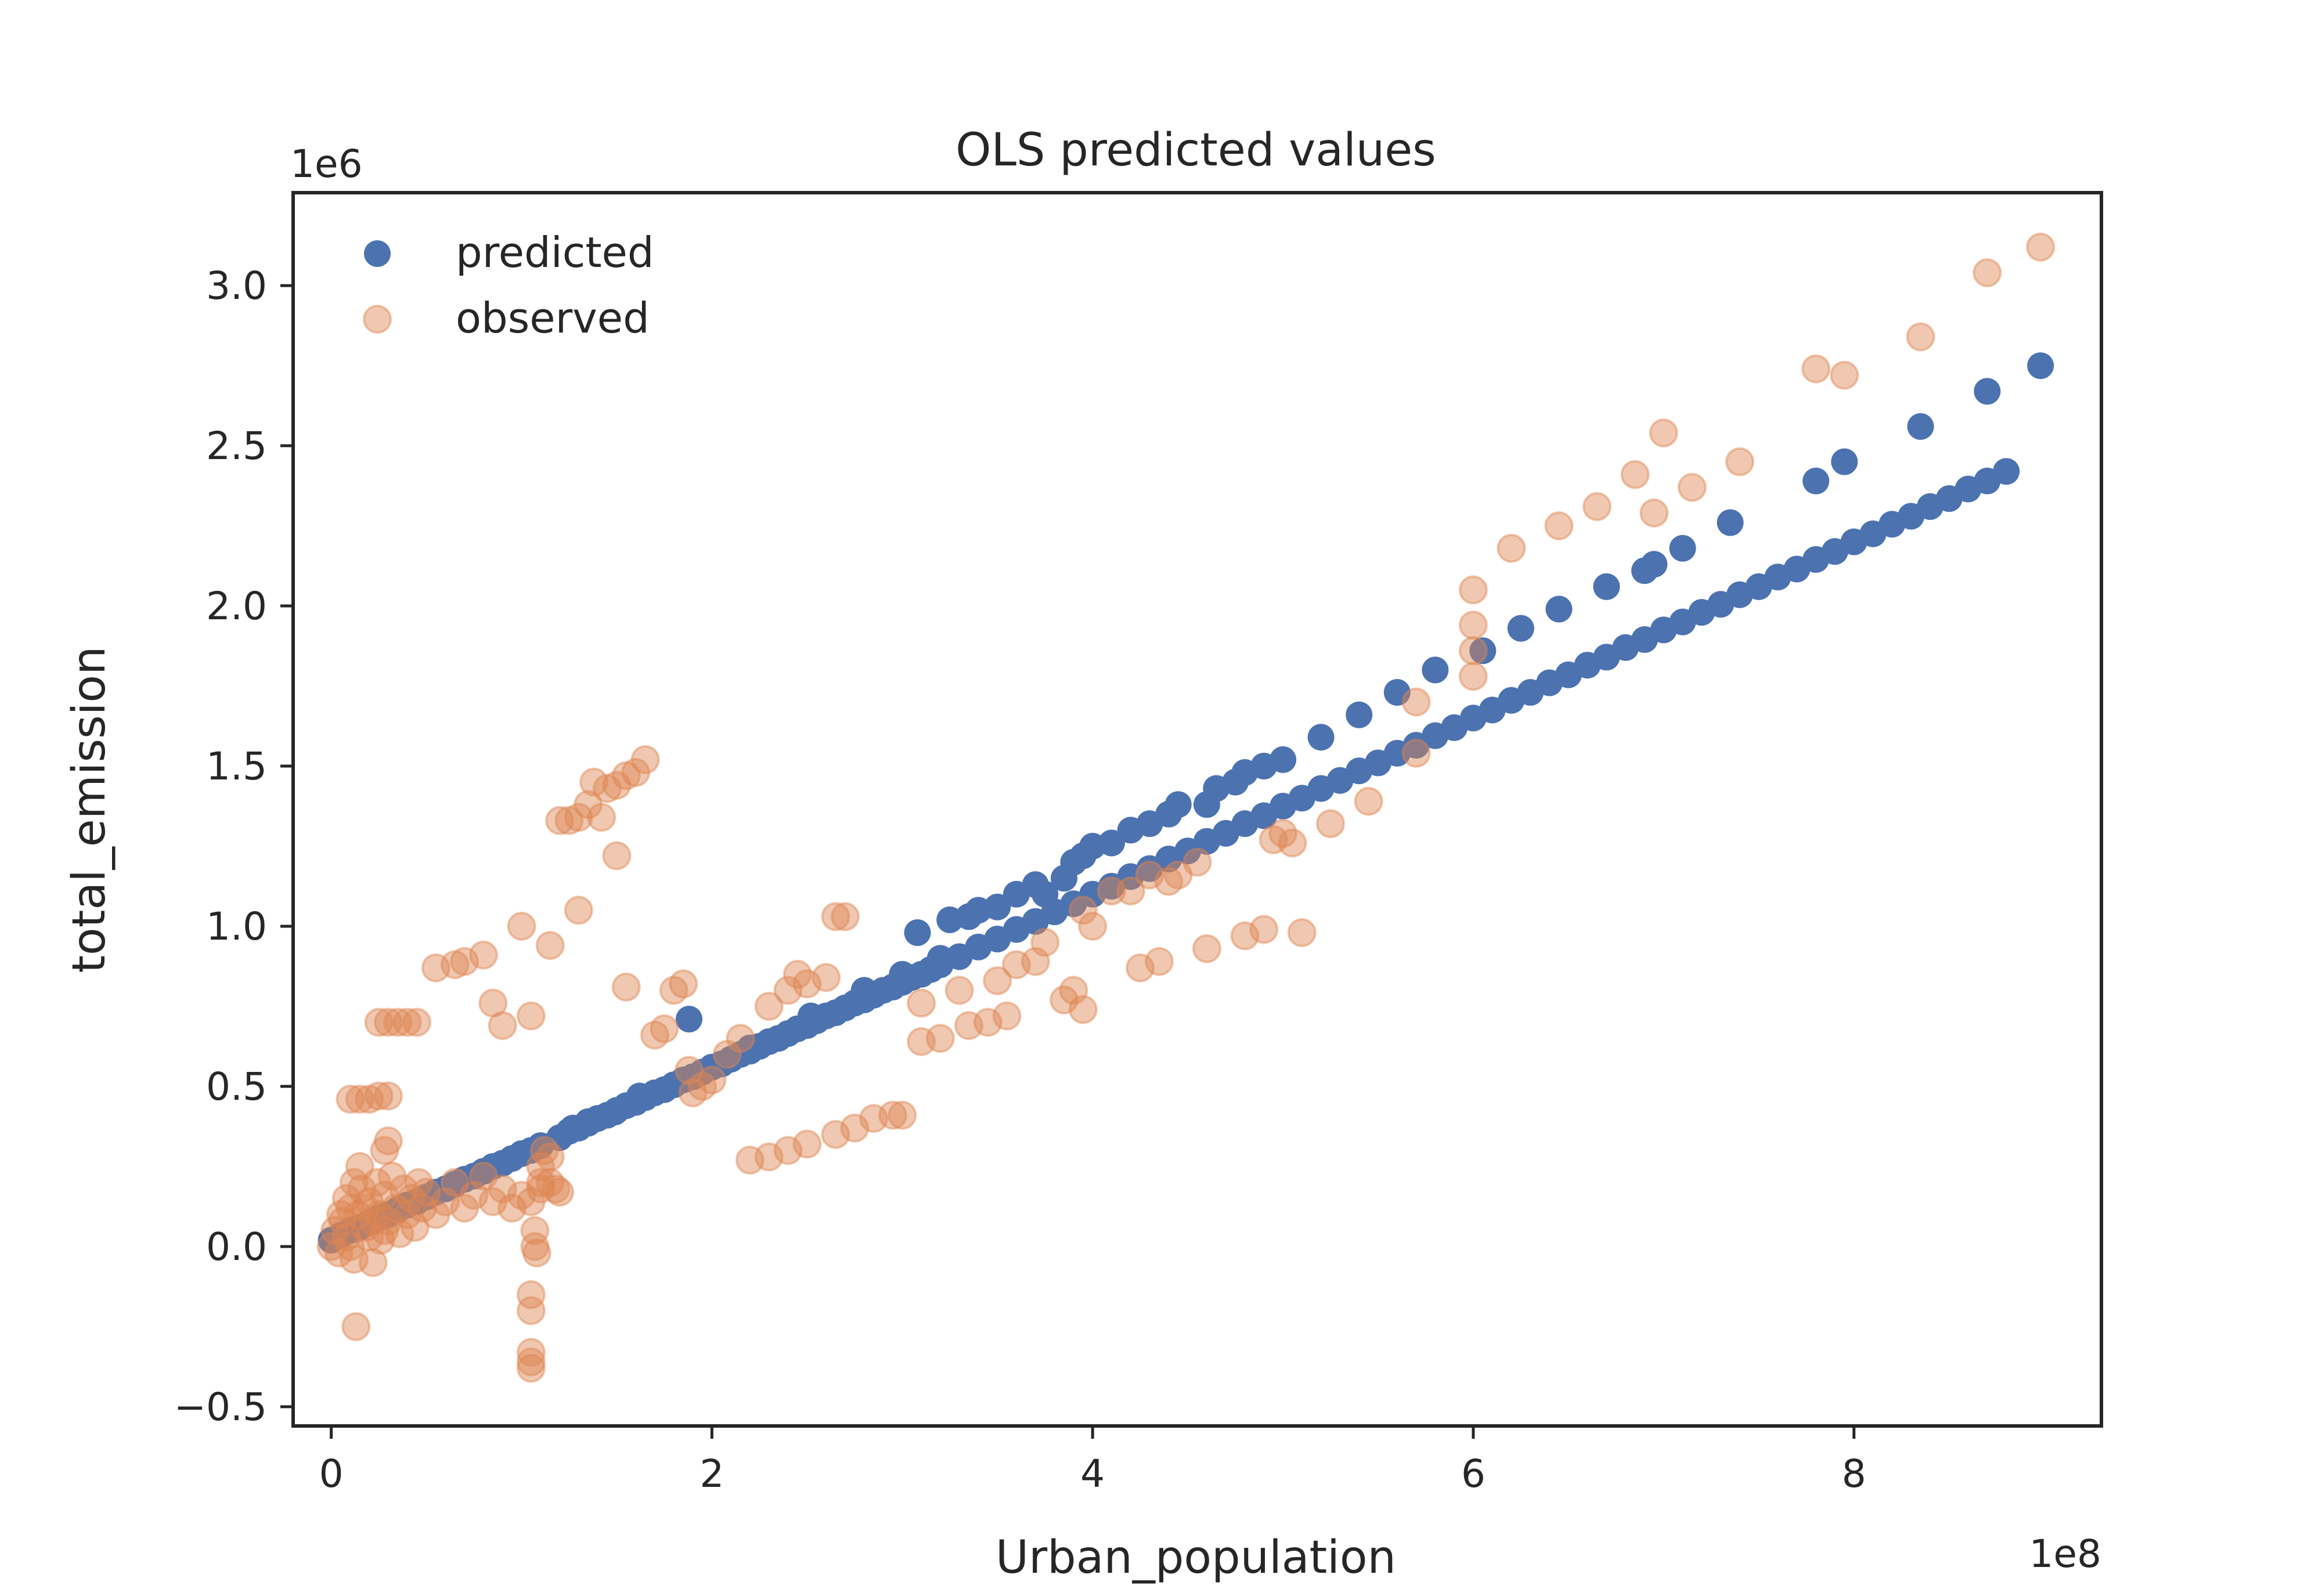  Describe the element at coordinates (1196, 1558) in the screenshot. I see `x-axis-label: Urban_population` at that location.